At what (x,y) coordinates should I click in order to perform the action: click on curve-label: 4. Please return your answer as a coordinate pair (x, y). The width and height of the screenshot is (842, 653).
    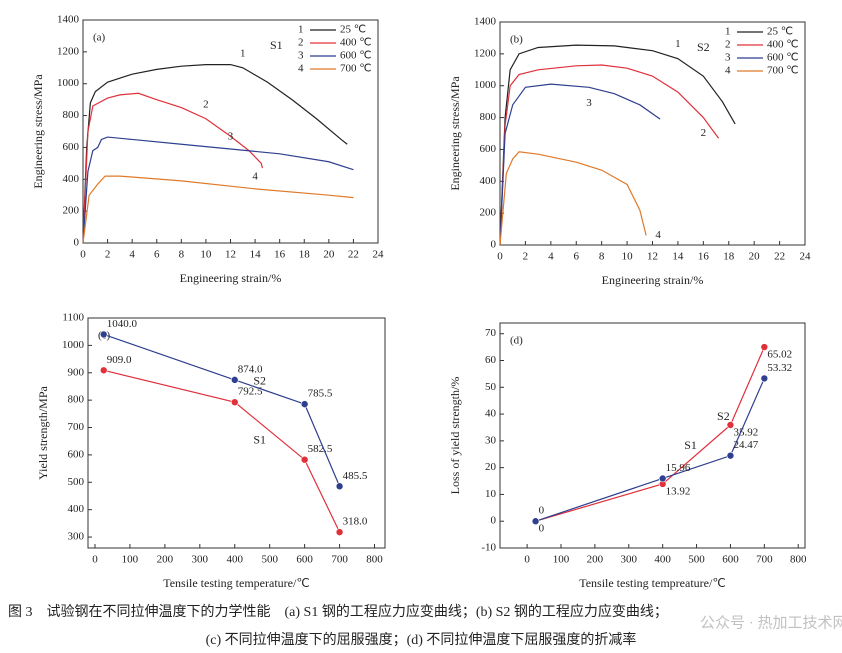
    Looking at the image, I should click on (255, 176).